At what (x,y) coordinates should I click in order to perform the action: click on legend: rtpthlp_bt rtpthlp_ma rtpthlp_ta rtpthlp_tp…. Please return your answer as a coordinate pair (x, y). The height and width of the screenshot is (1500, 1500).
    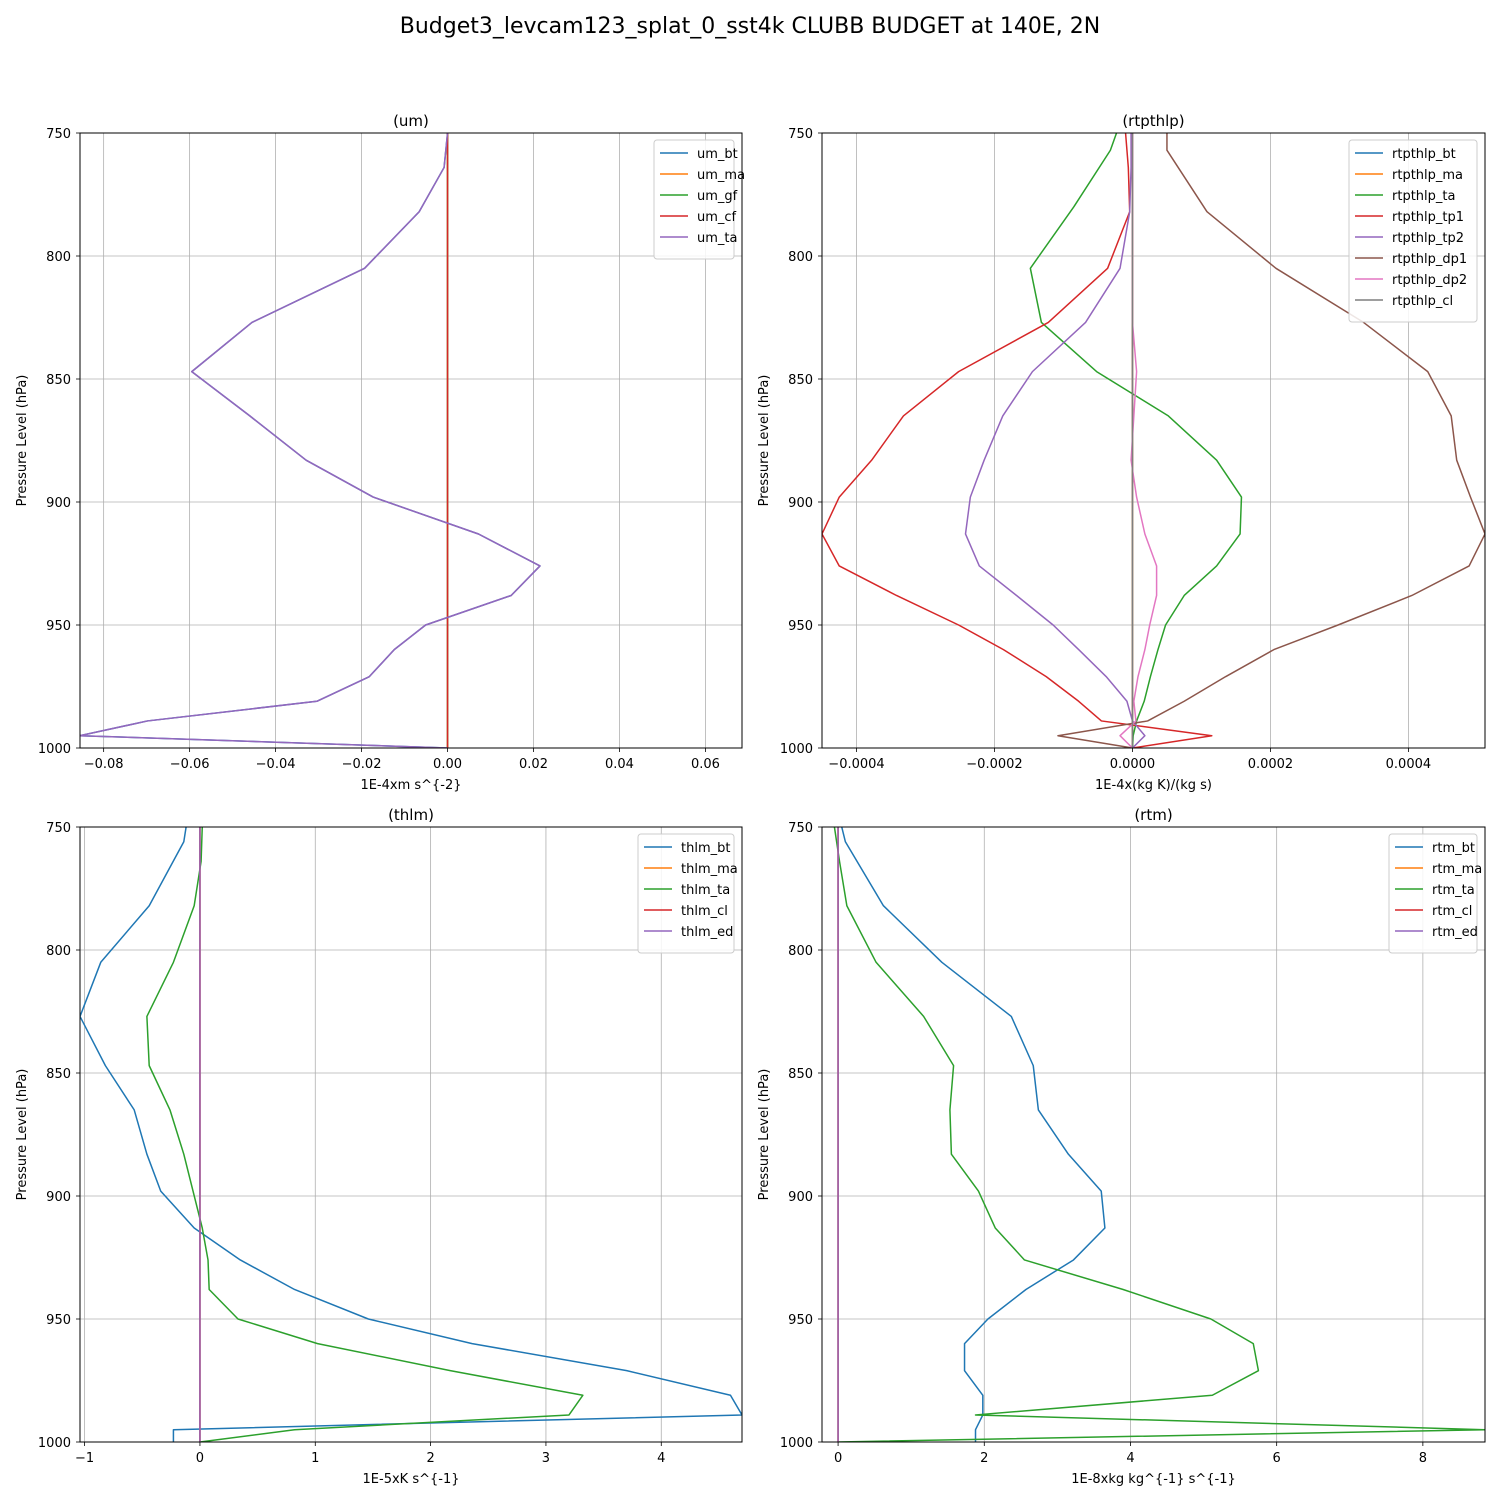
    Looking at the image, I should click on (1413, 231).